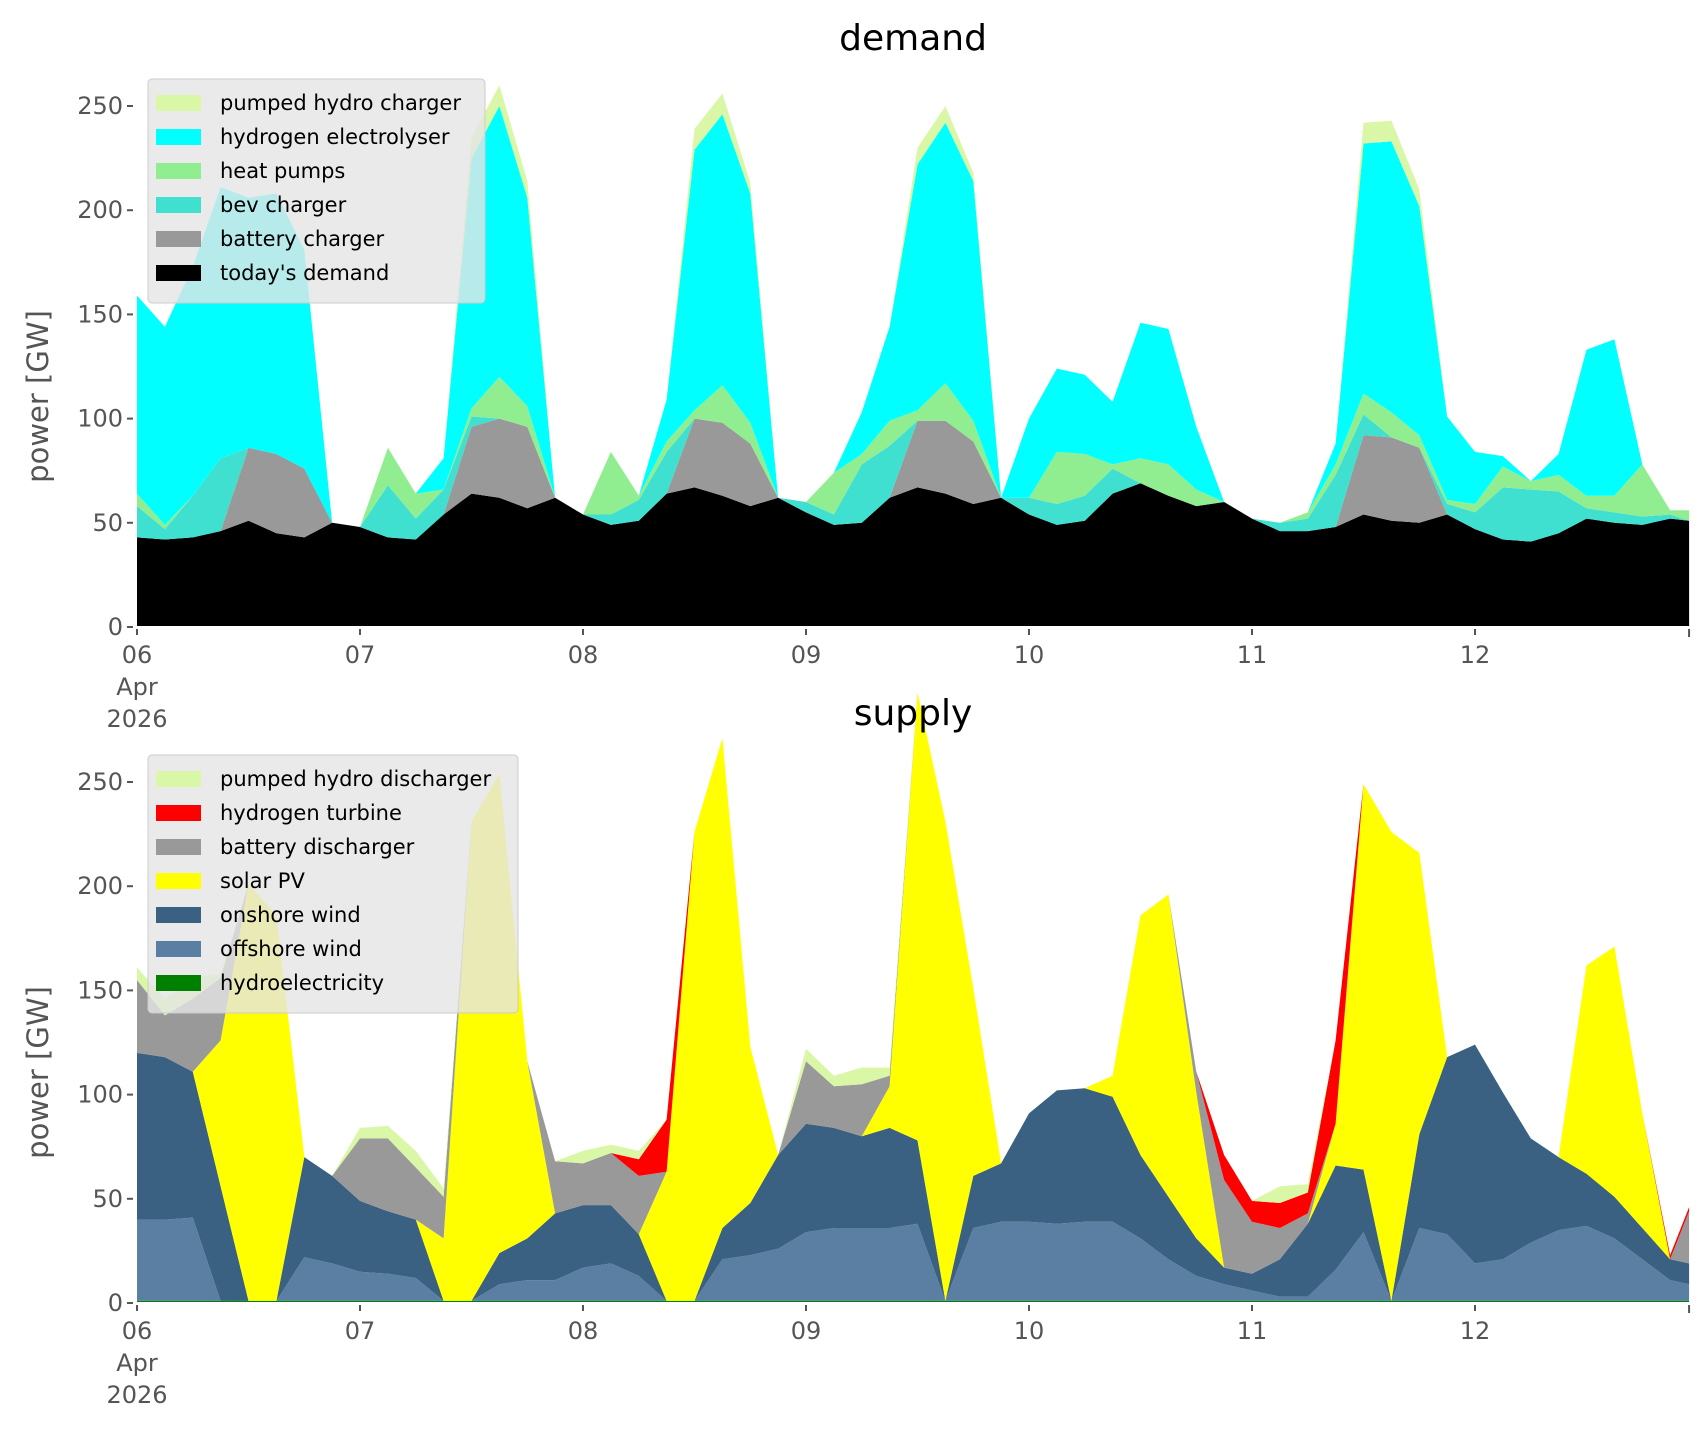  I want to click on area-heat-pumps, so click(913, 453).